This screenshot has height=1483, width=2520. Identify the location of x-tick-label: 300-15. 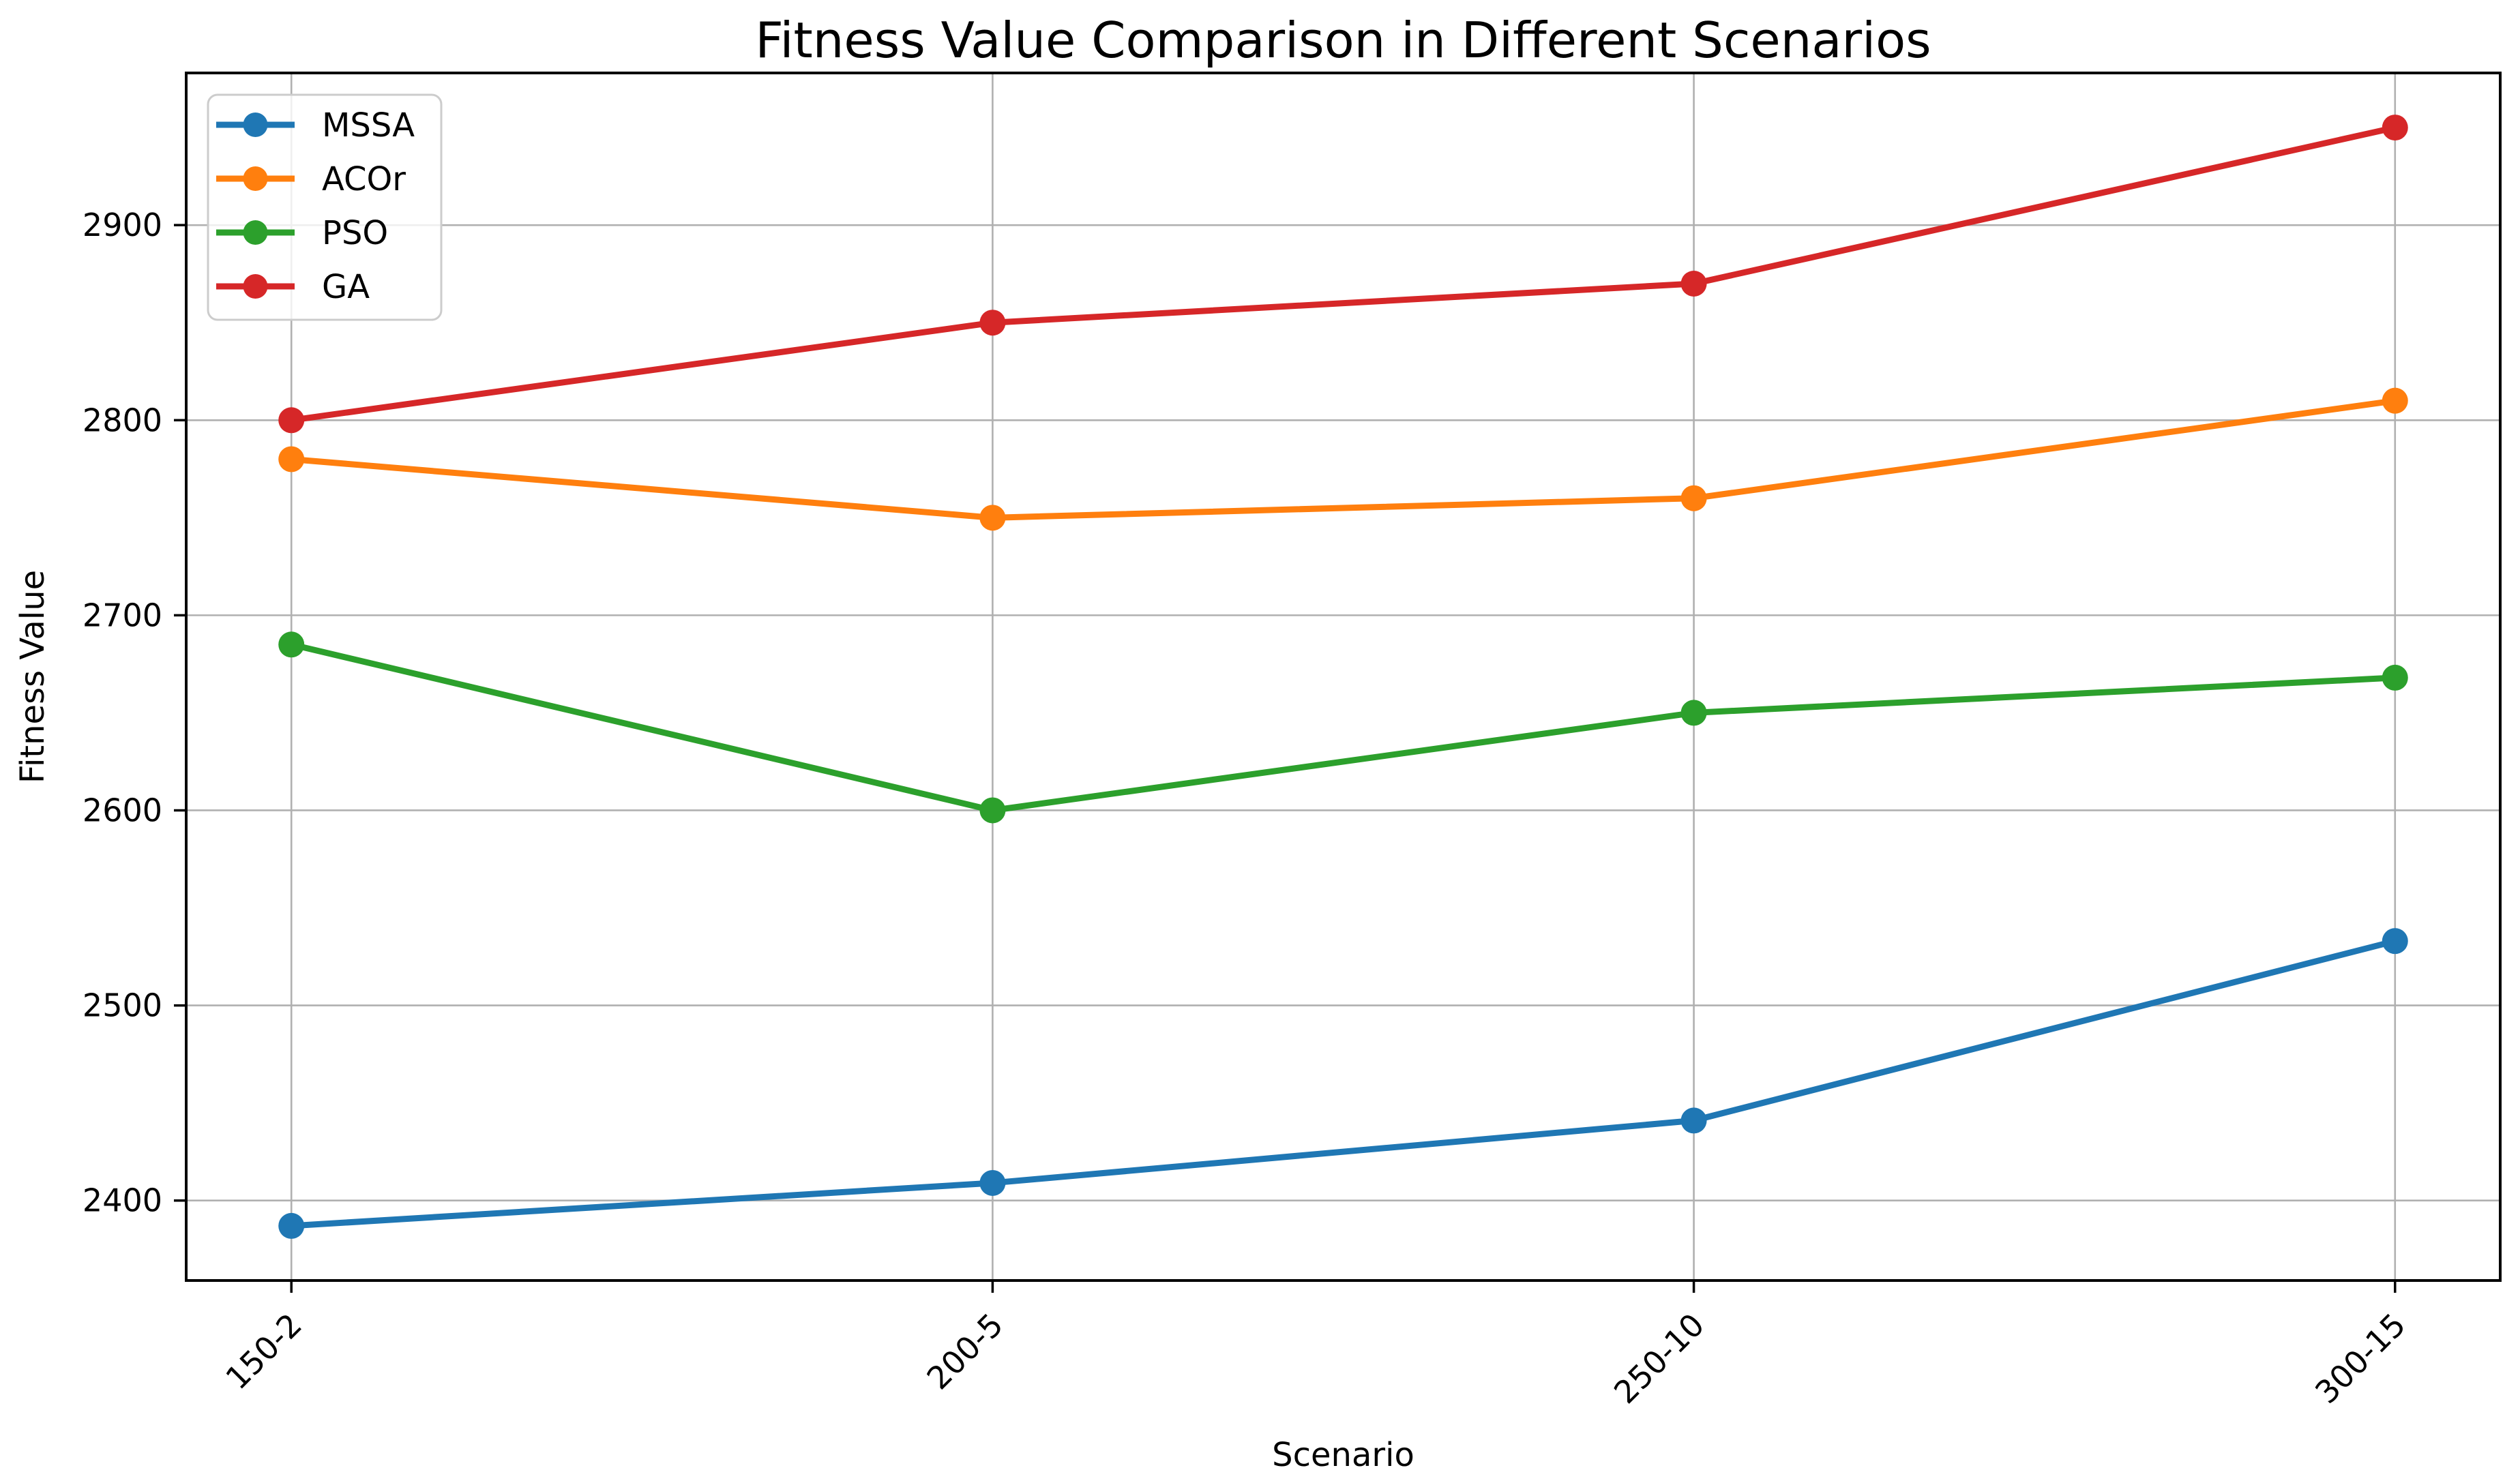
(2360, 1358).